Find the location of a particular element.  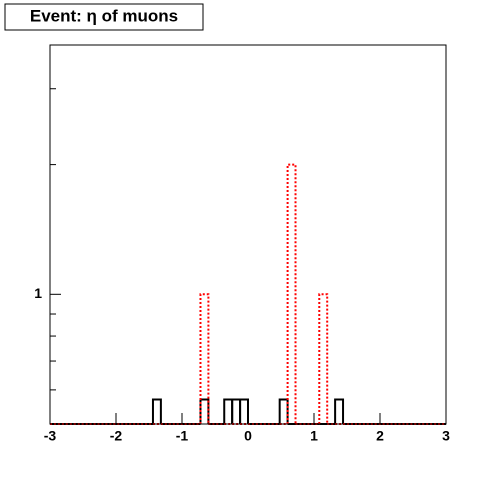

x-tick-label: -1 is located at coordinates (182, 436).